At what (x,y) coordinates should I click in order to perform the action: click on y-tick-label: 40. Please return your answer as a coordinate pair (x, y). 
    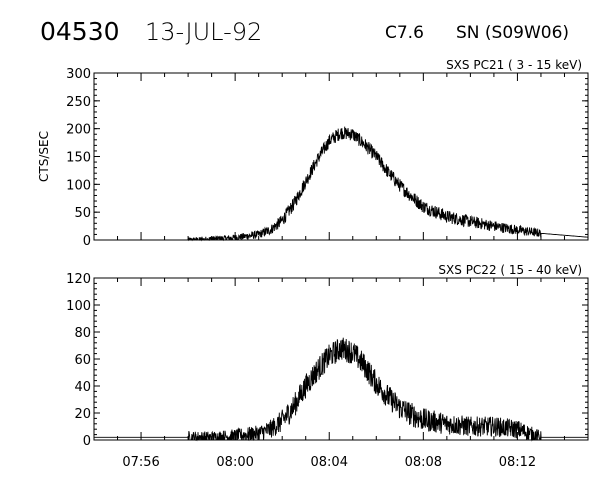
    Looking at the image, I should click on (82, 387).